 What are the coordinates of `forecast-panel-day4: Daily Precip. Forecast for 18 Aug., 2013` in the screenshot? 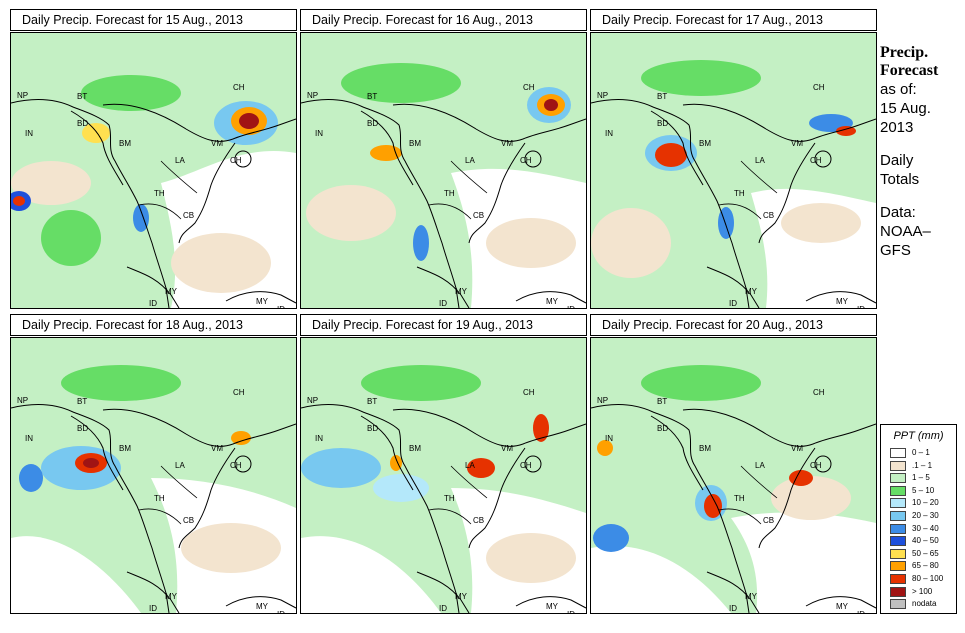 It's located at (153, 464).